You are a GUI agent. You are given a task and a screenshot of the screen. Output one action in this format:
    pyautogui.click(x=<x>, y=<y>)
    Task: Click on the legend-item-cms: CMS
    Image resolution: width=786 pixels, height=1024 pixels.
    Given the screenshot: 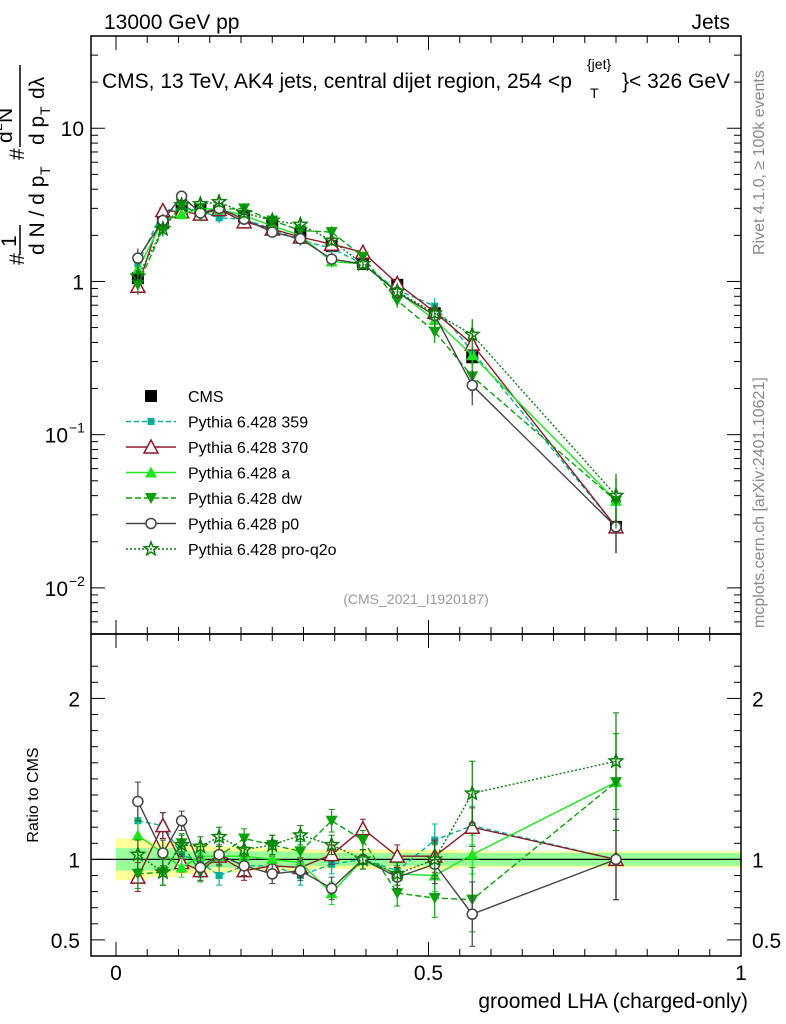 What is the action you would take?
    pyautogui.click(x=184, y=397)
    